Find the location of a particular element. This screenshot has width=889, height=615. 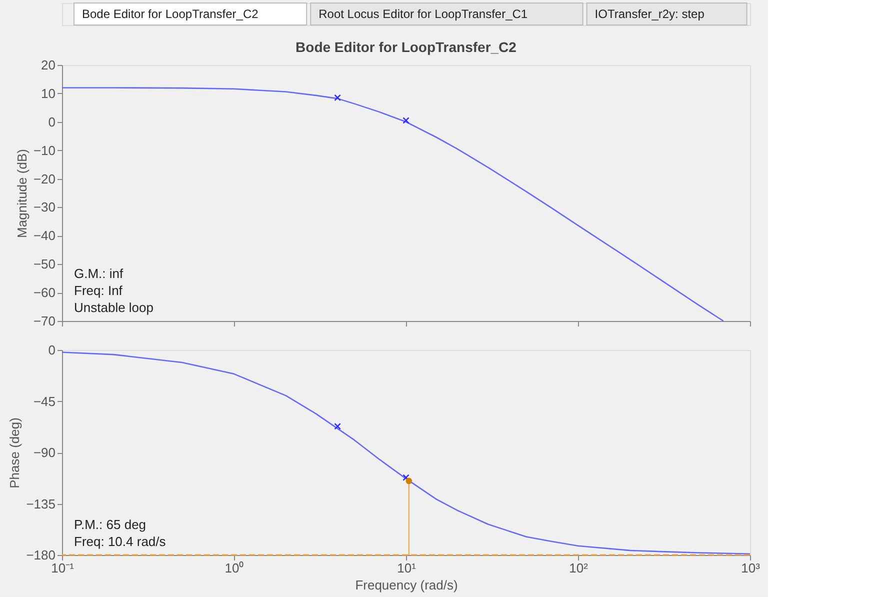

y-tick-label: −20 is located at coordinates (44, 178).